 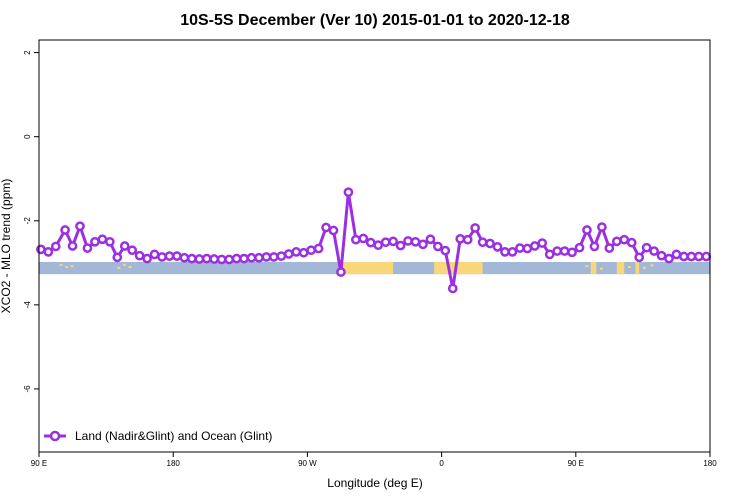 I want to click on land-ocean-band, so click(x=374, y=268).